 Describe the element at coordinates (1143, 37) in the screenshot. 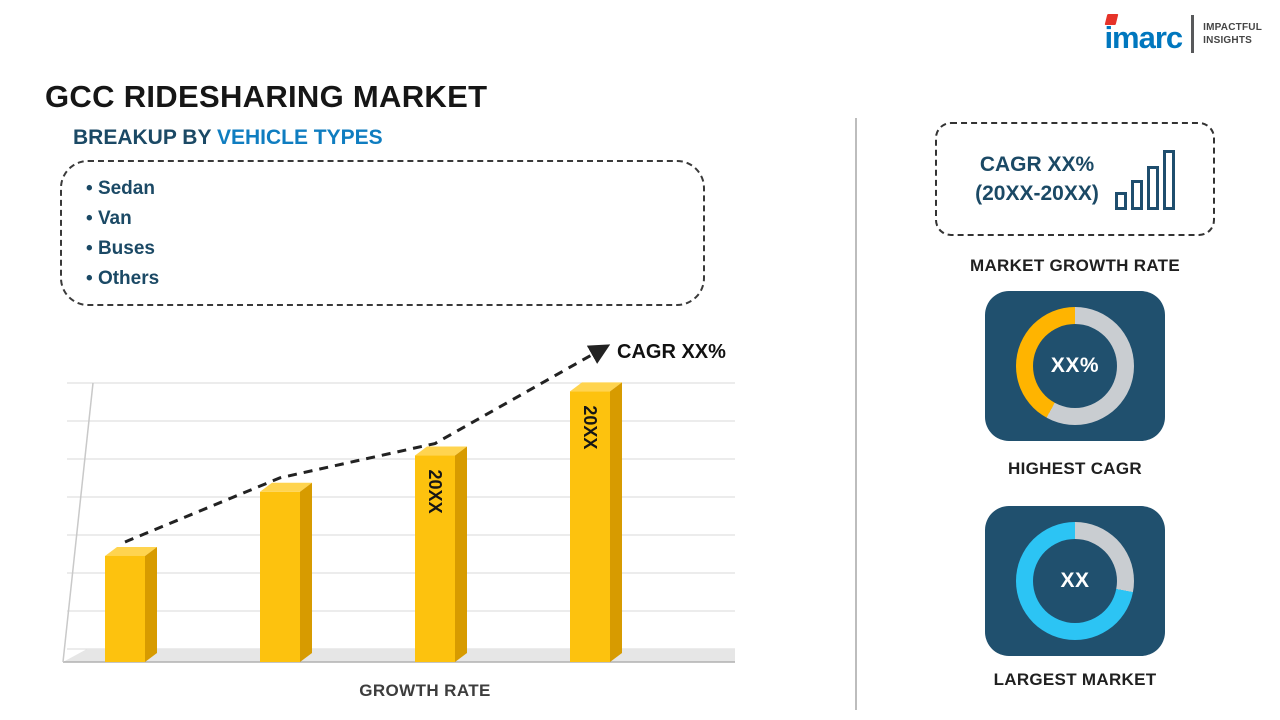

I see `logo-brand-text: imarc` at that location.